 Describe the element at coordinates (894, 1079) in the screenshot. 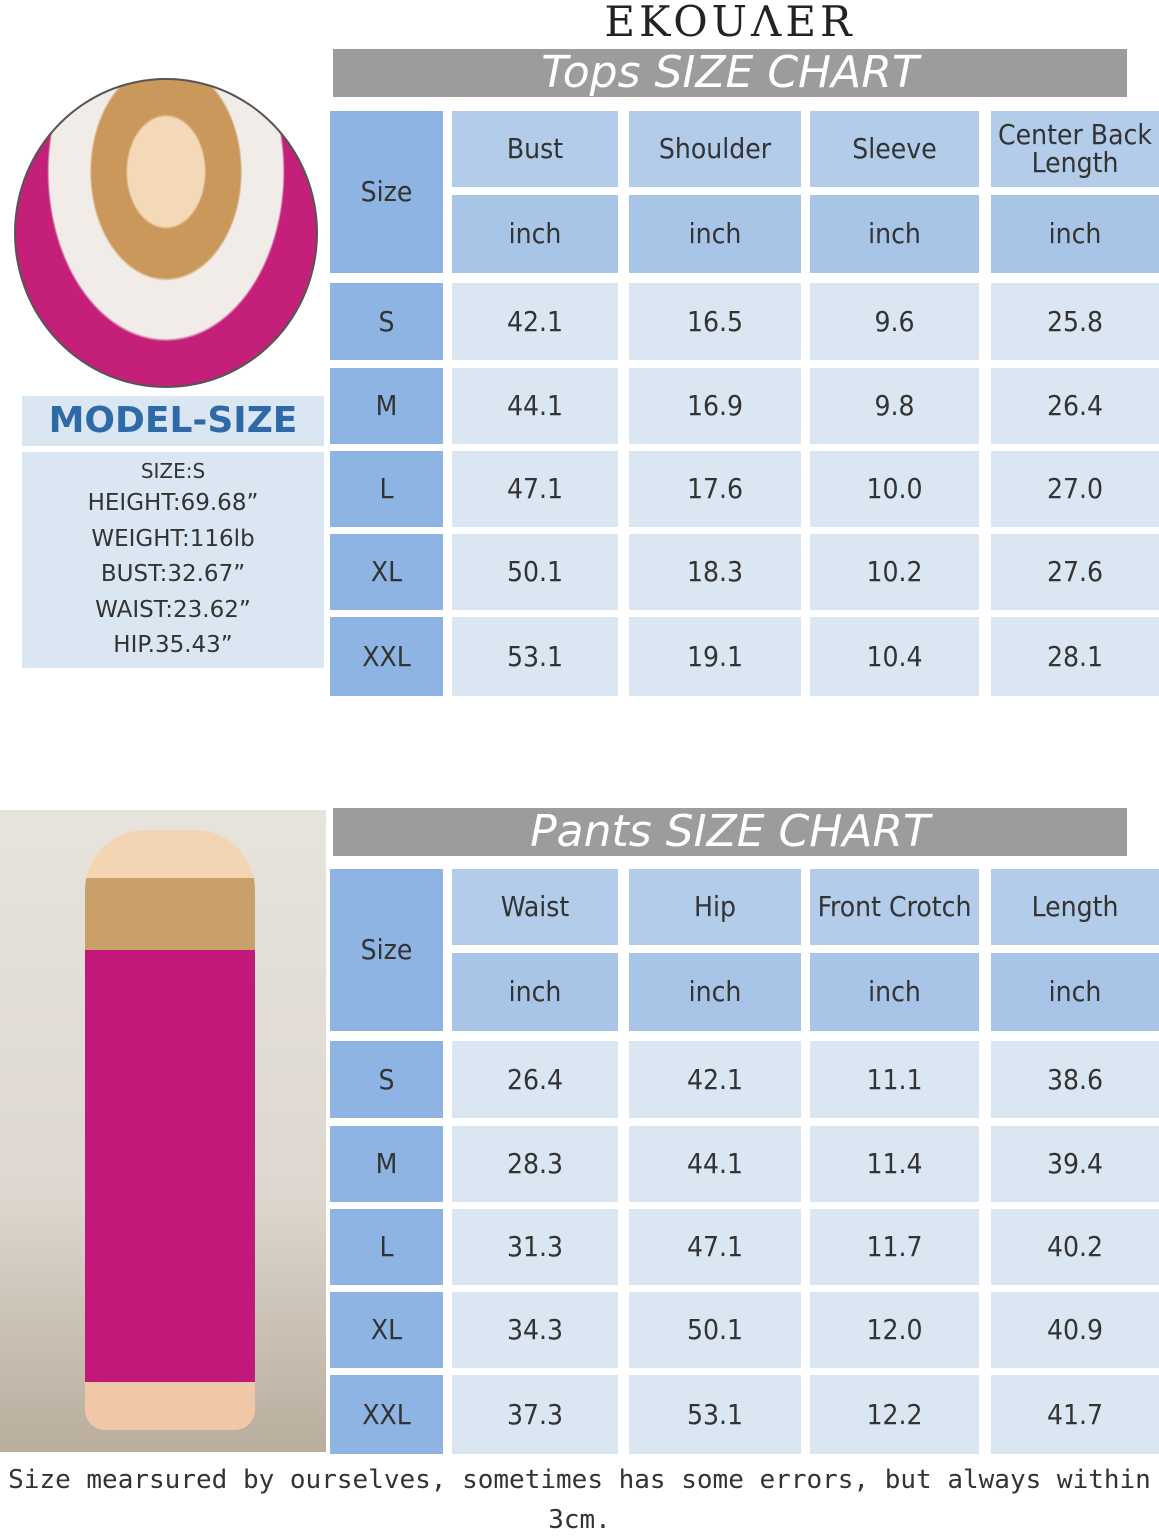

I see `pants-value-cell: 11.1` at that location.